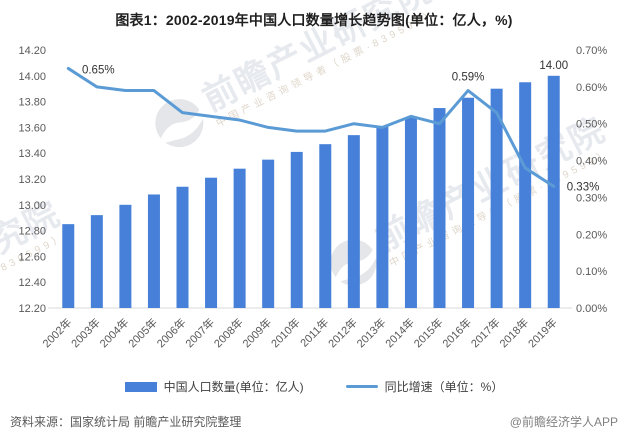 The width and height of the screenshot is (628, 443). Describe the element at coordinates (142, 332) in the screenshot. I see `x-axis-label: 2005年` at that location.